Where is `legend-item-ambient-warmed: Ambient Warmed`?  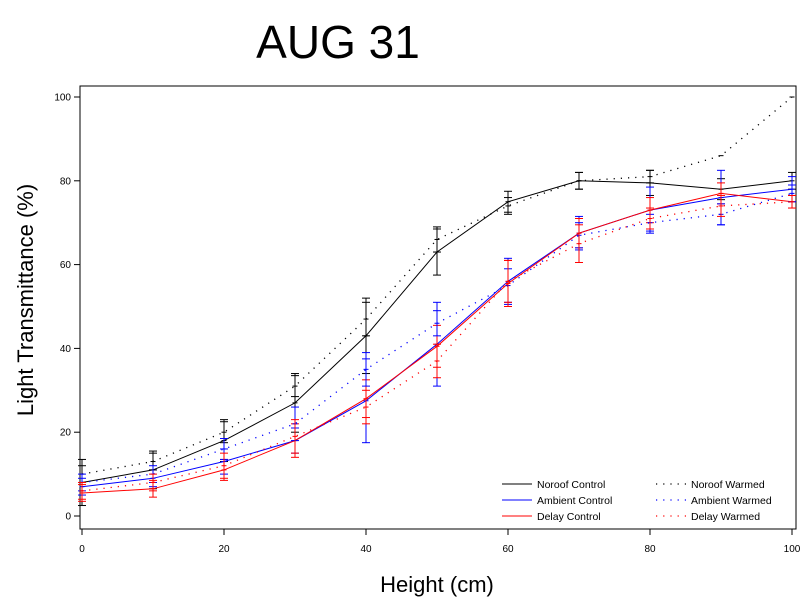
legend-item-ambient-warmed: Ambient Warmed is located at coordinates (714, 501).